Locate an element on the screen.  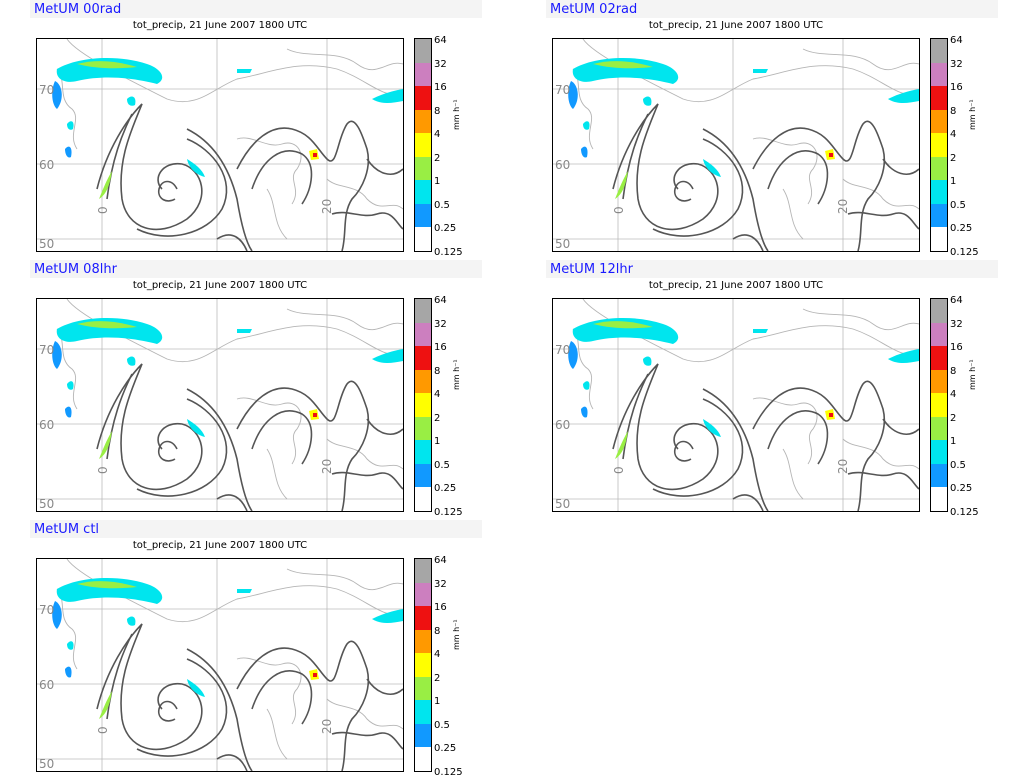
panel-header: MetUM ctl is located at coordinates (256, 529).